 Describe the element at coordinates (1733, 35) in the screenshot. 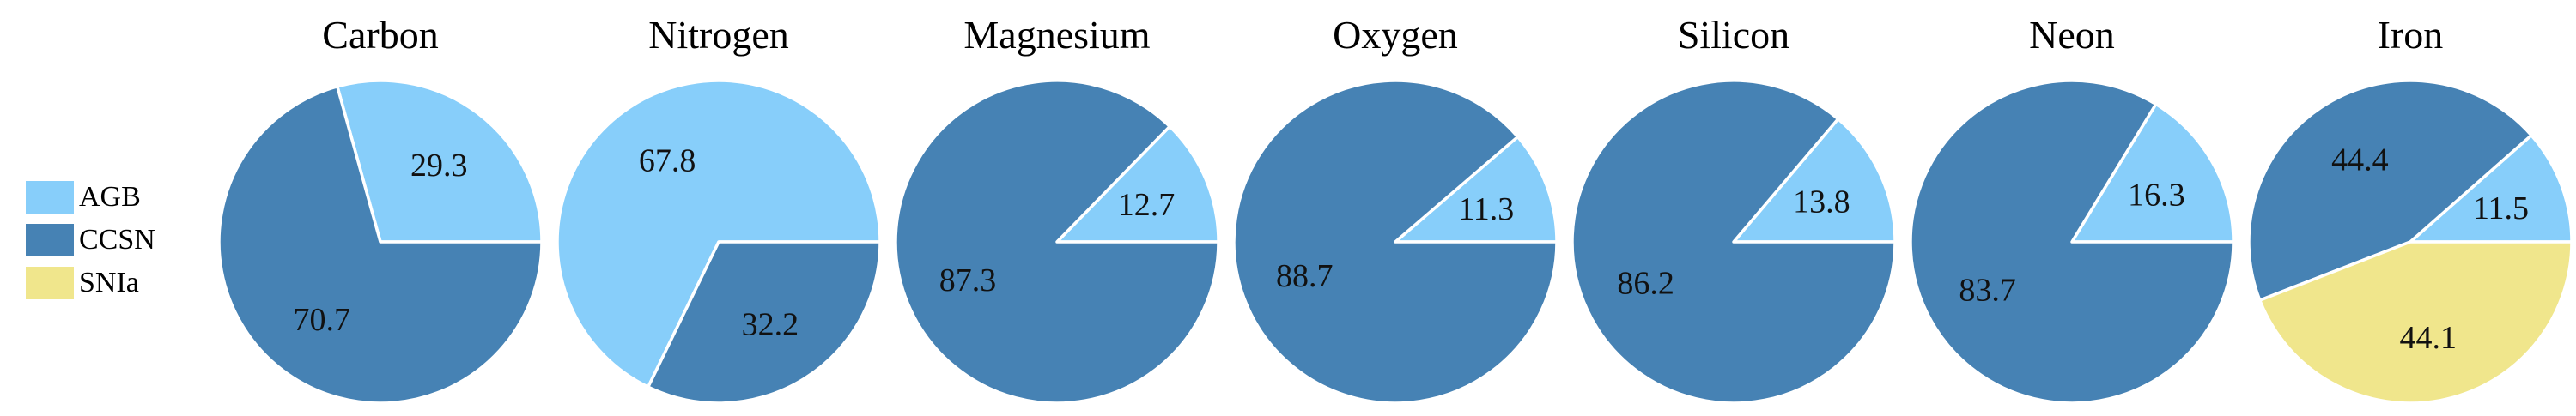

I see `pie-title-silicon: Silicon` at that location.